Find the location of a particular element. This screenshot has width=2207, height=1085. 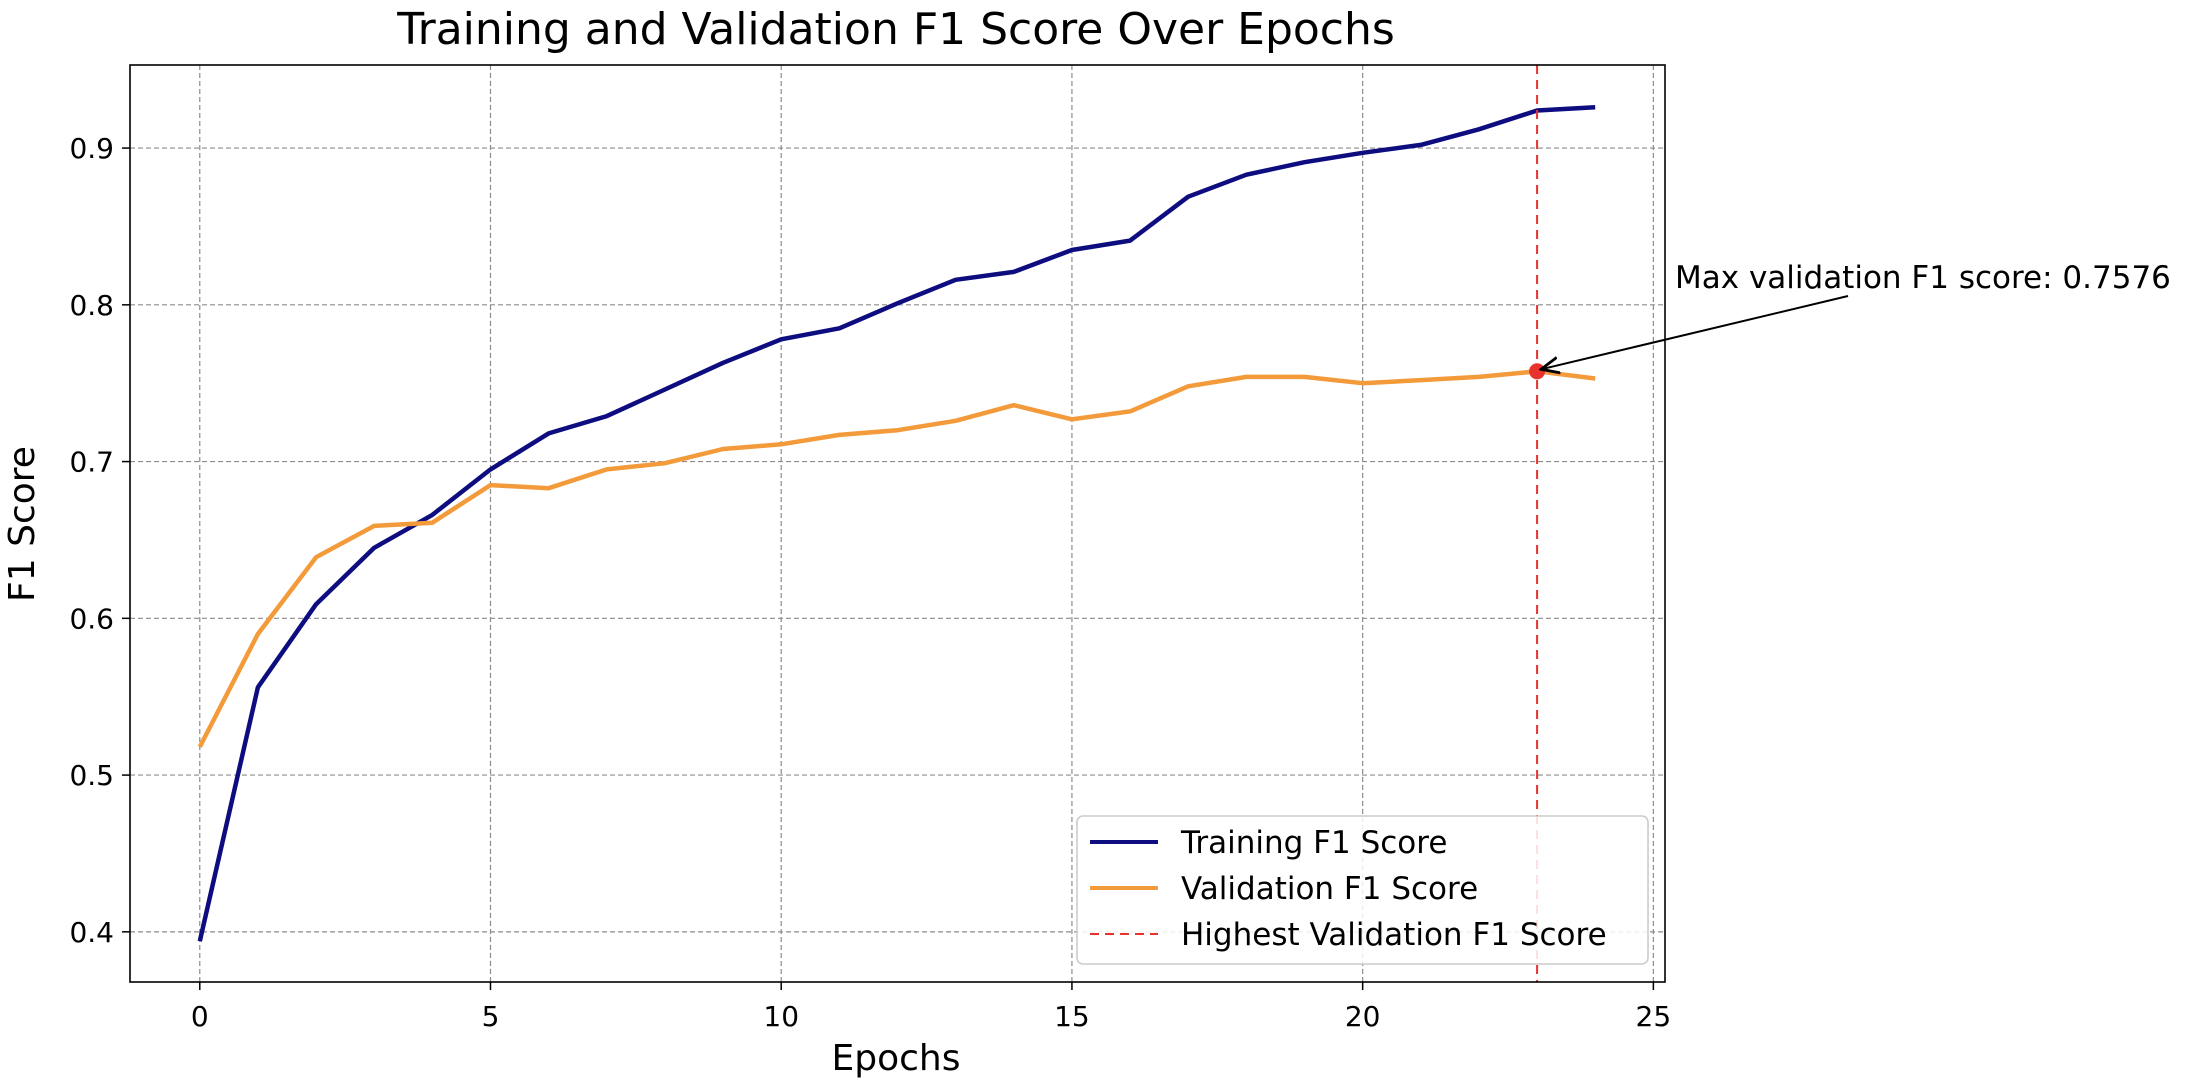

x-tick-label: 15 is located at coordinates (1072, 1016).